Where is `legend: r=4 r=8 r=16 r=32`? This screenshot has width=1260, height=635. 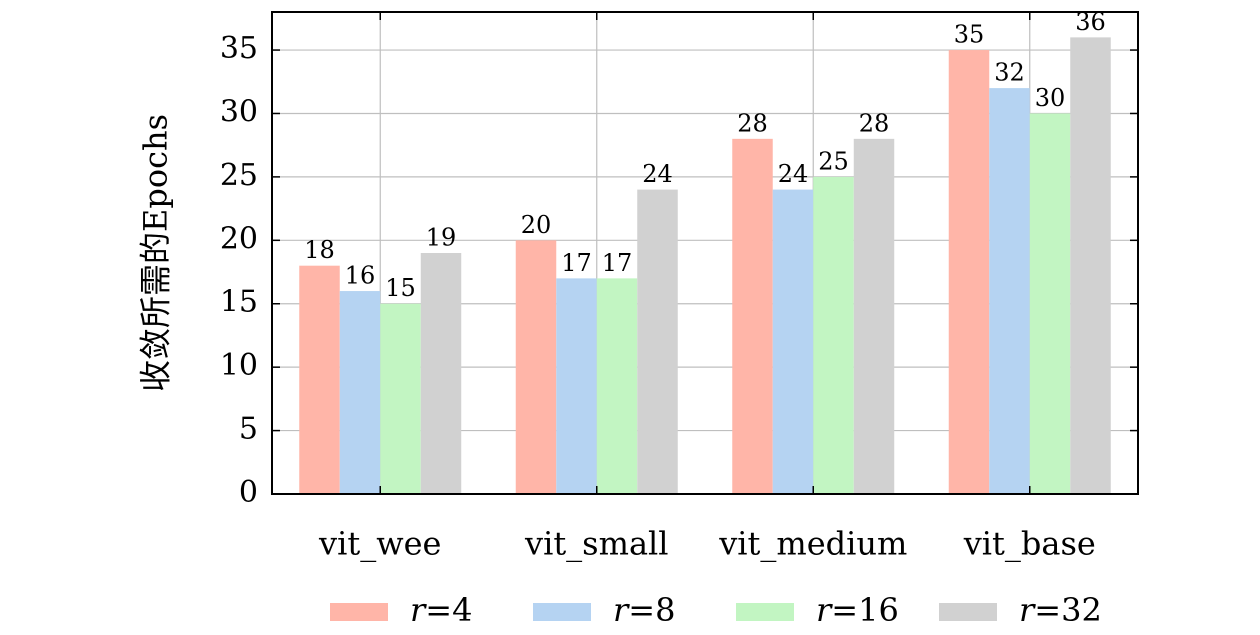 legend: r=4 r=8 r=16 r=32 is located at coordinates (716, 610).